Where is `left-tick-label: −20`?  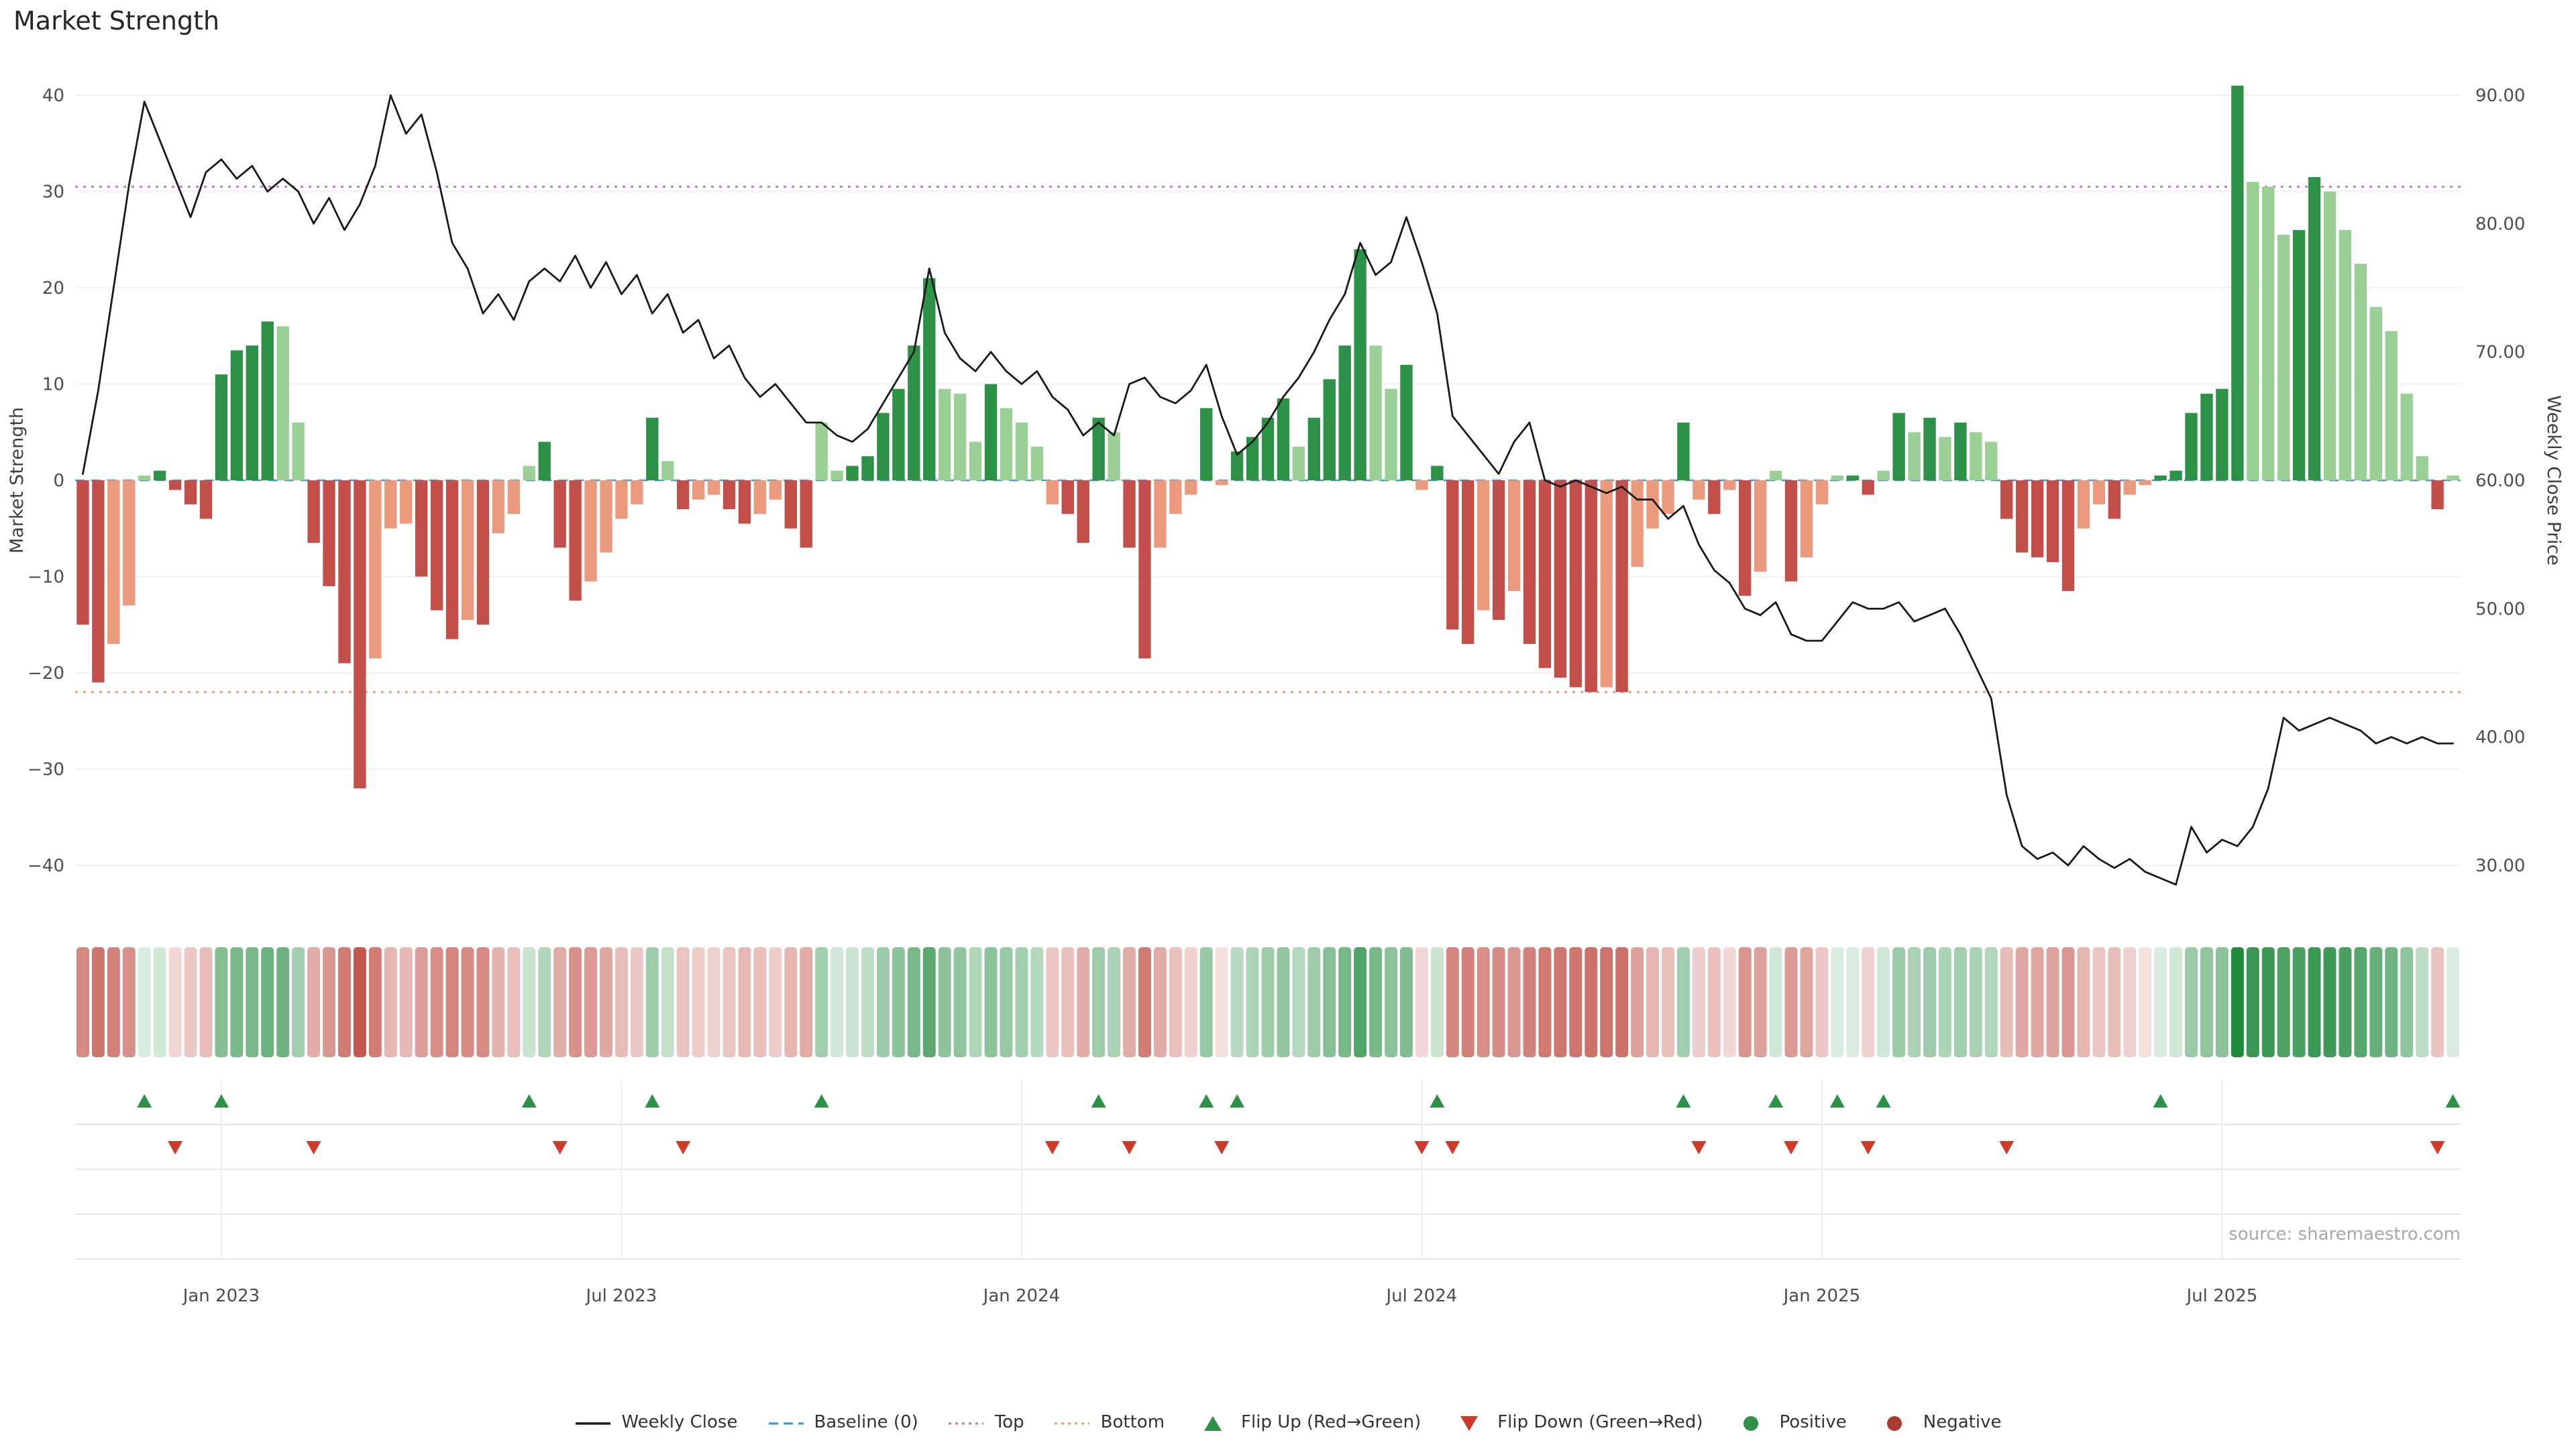
left-tick-label: −20 is located at coordinates (46, 673).